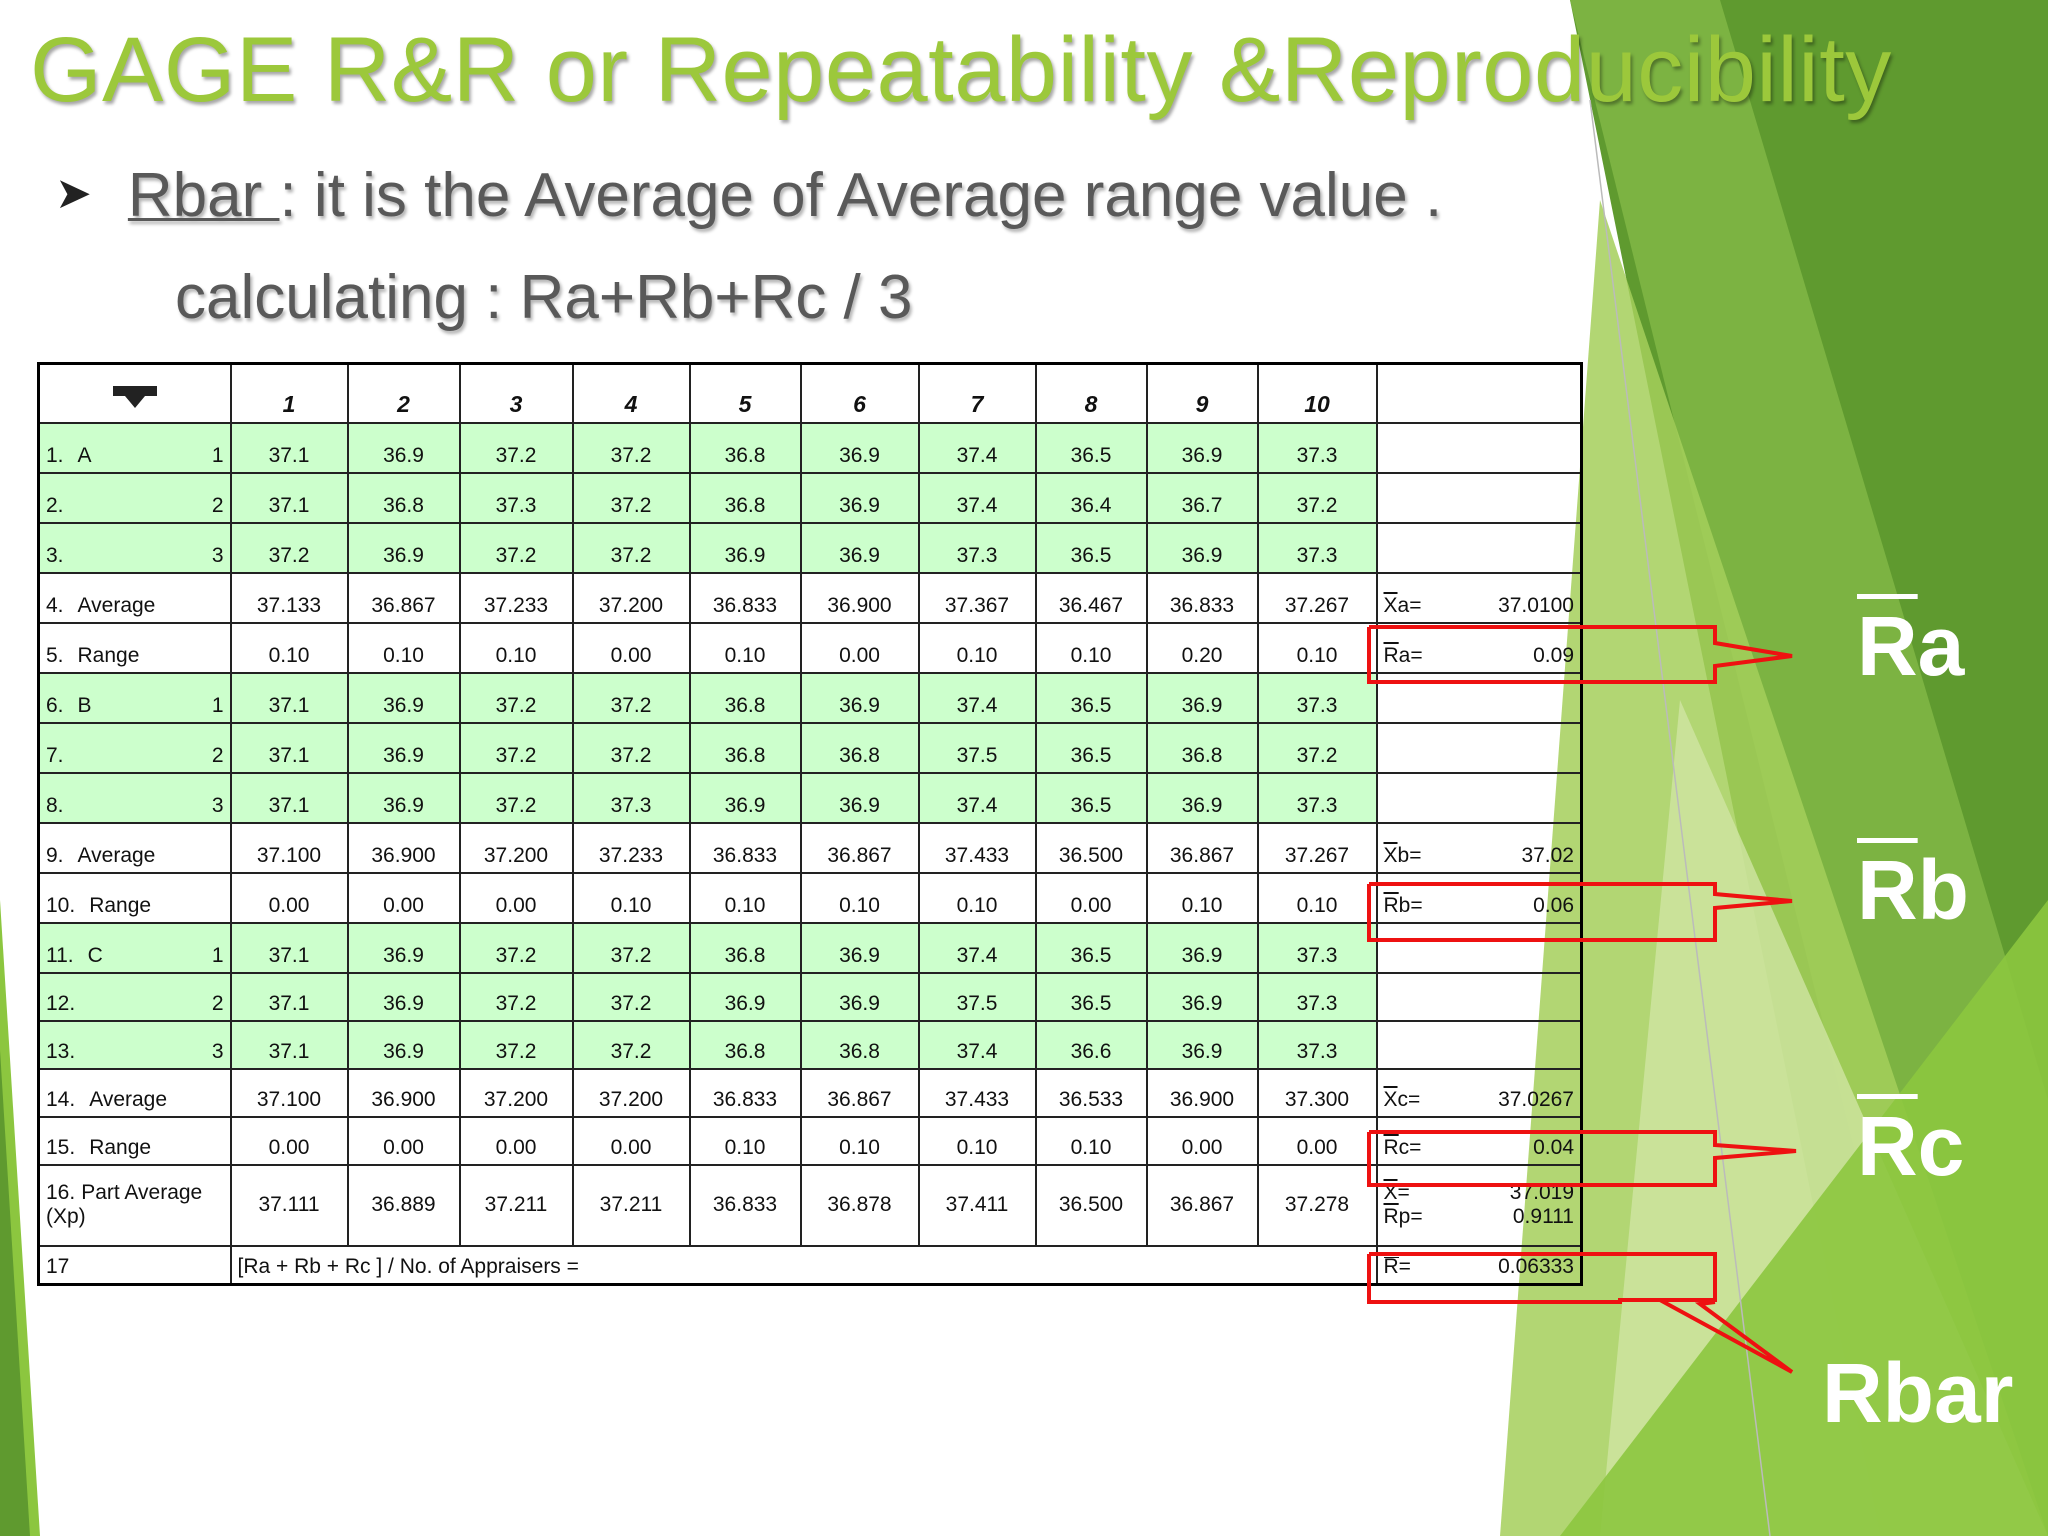  I want to click on row-label: 9. Average, so click(134, 847).